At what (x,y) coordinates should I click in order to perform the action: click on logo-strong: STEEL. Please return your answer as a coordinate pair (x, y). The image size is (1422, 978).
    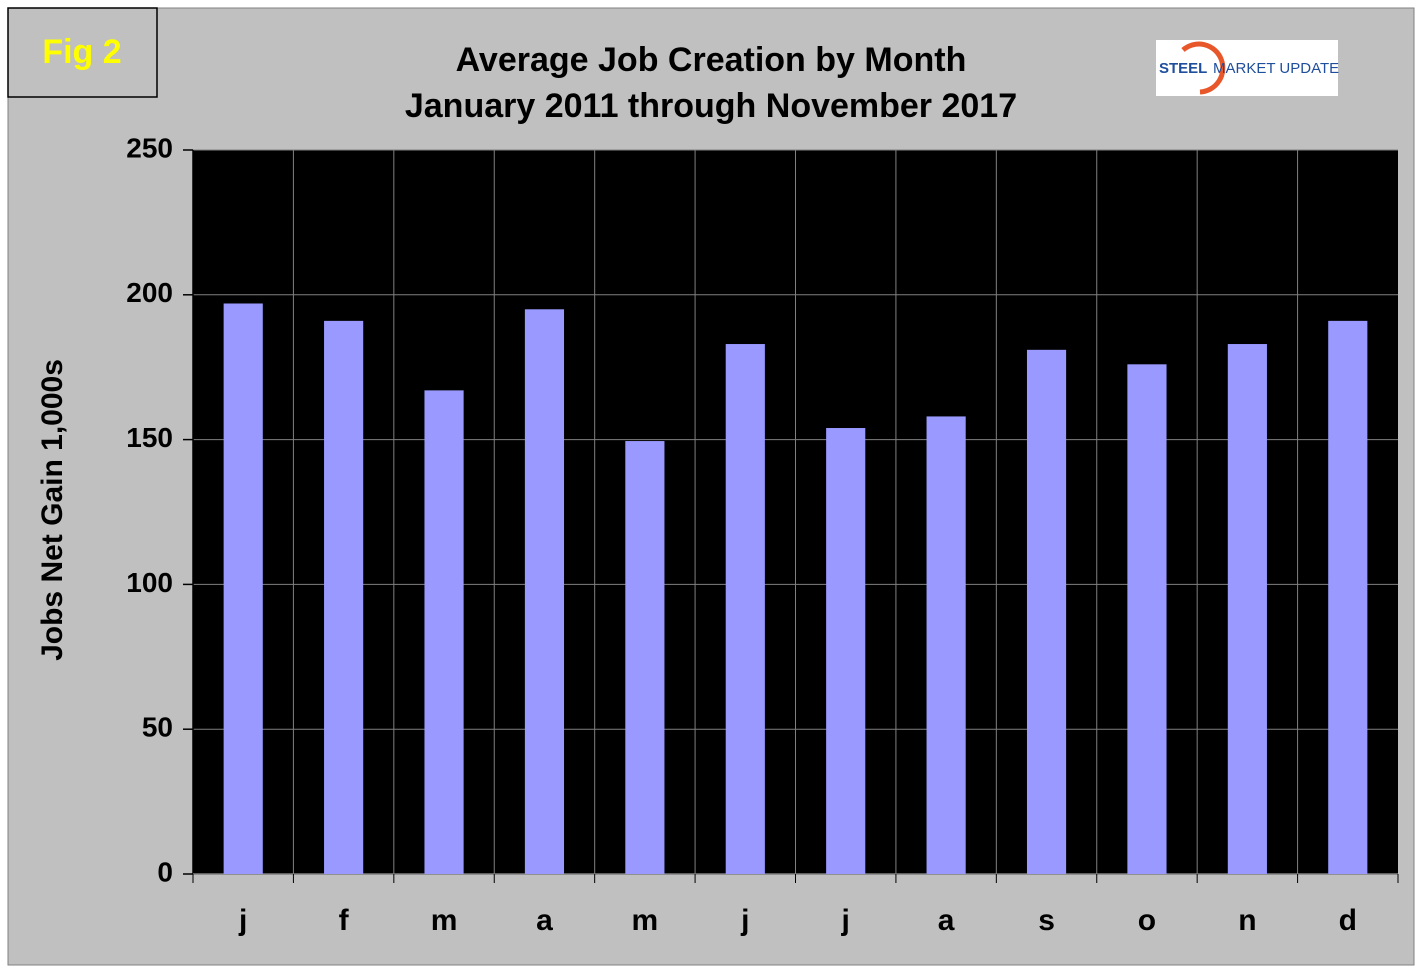
    Looking at the image, I should click on (1183, 68).